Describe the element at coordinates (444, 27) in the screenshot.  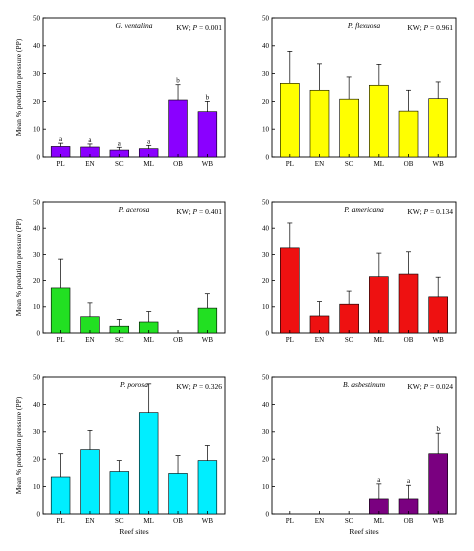
I see `kw-p-value: 0.961` at that location.